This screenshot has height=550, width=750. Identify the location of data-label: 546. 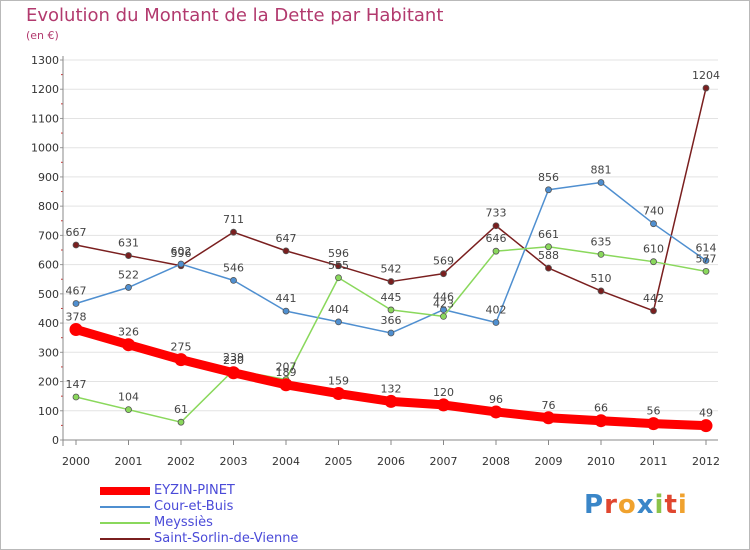
(233, 267).